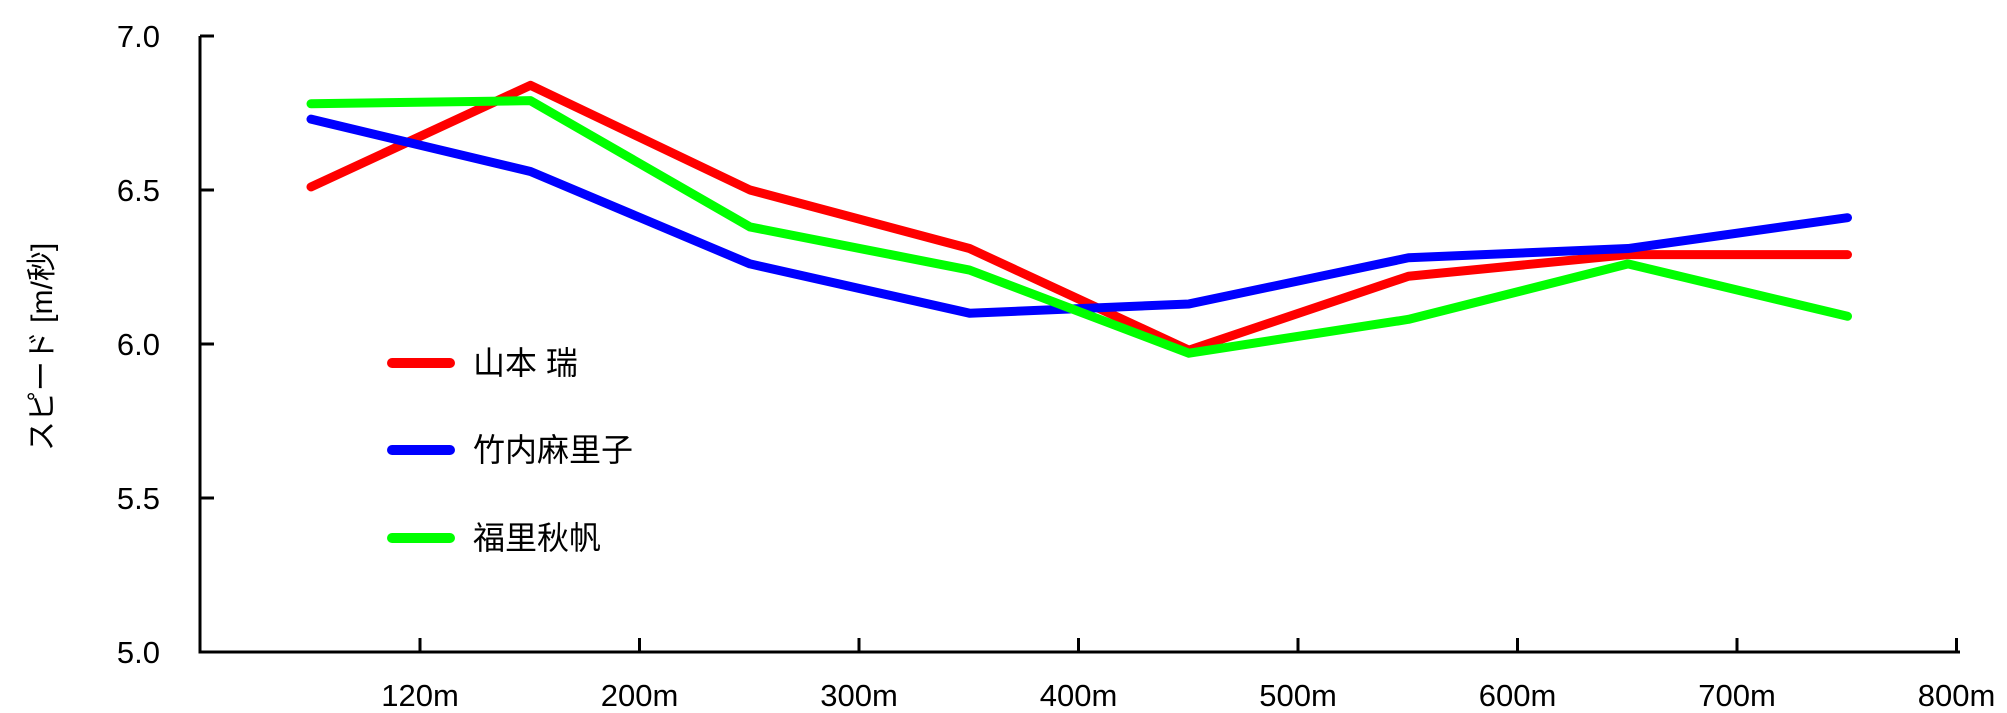 This screenshot has height=713, width=2007. I want to click on x-tick-label: 800m, so click(1957, 695).